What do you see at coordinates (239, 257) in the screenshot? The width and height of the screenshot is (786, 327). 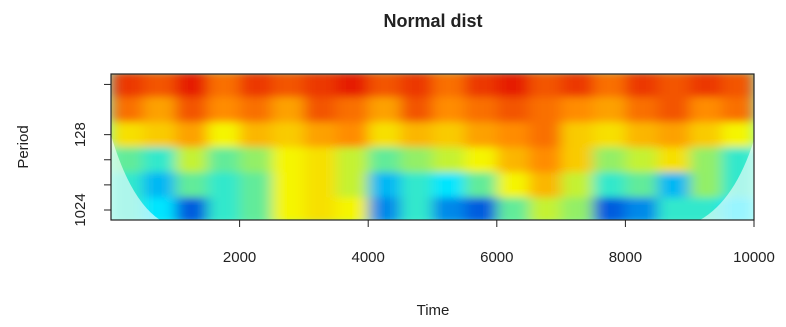 I see `x-tick-label: 2000` at bounding box center [239, 257].